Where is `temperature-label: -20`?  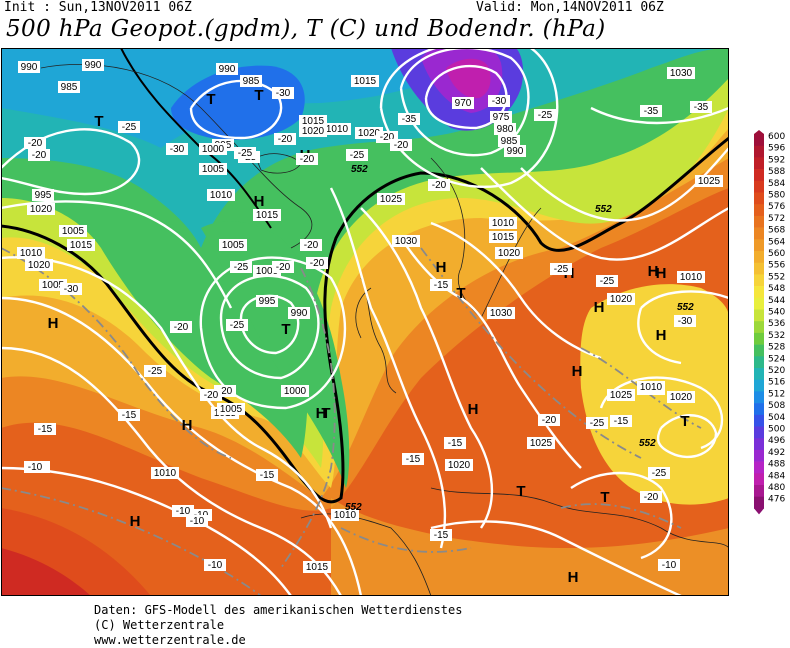
temperature-label: -20 is located at coordinates (549, 420).